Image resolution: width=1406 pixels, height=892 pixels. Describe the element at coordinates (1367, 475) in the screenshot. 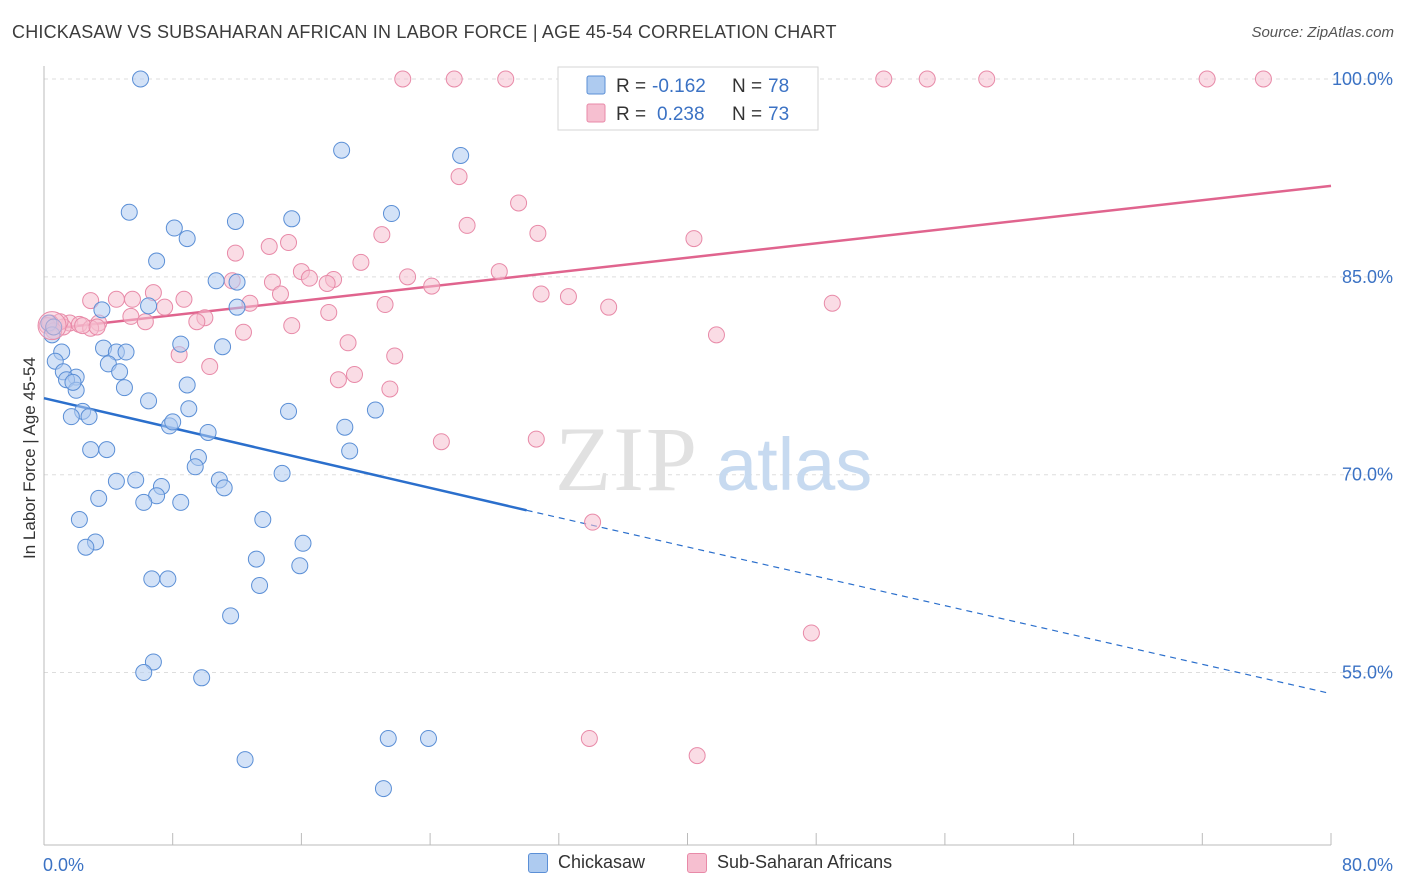

I see `y-tick-label: 70.0%` at that location.